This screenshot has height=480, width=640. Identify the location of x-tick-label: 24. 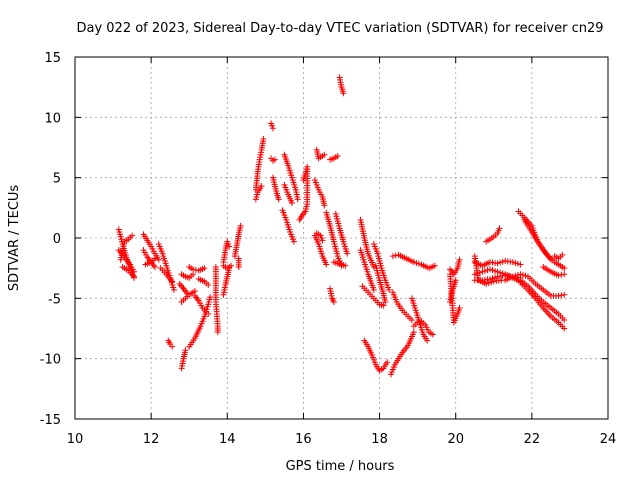
(608, 439).